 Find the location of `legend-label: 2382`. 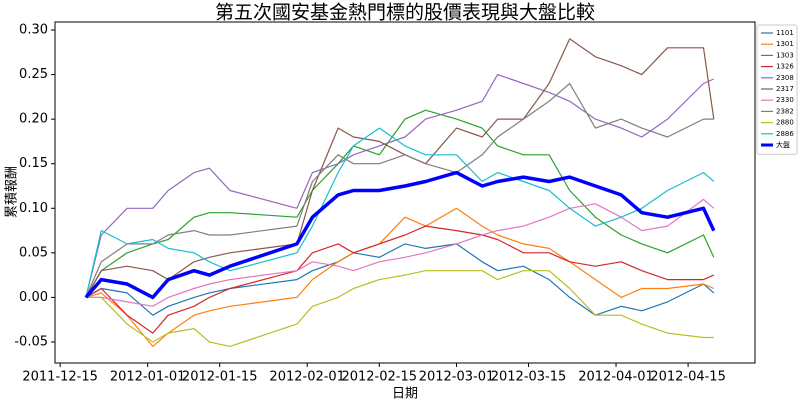

legend-label: 2382 is located at coordinates (785, 111).